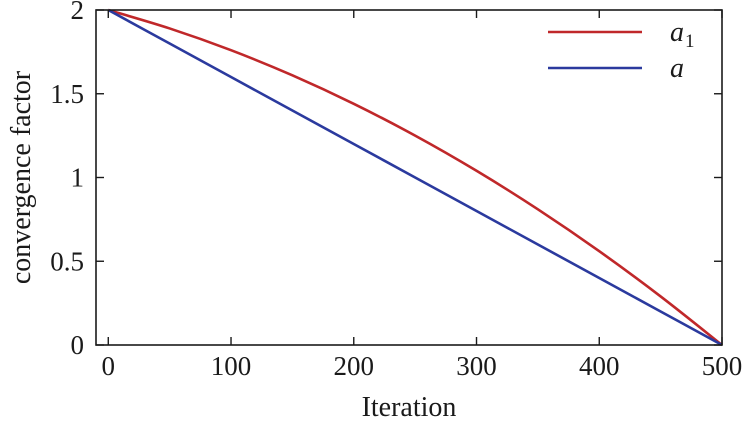 This screenshot has width=750, height=424. Describe the element at coordinates (682, 34) in the screenshot. I see `legend-label: a1` at that location.